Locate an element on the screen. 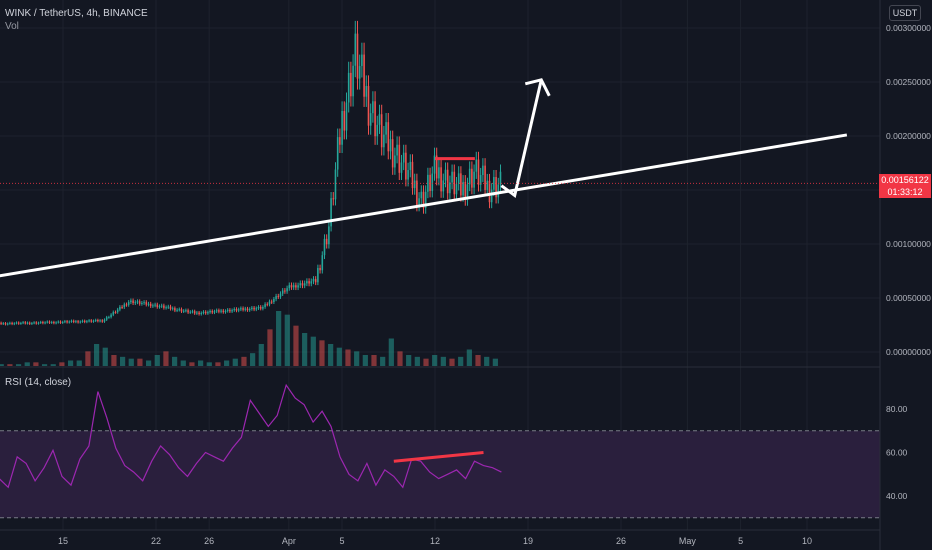 The image size is (932, 550). rsi-legend: RSI (14, close) is located at coordinates (38, 382).